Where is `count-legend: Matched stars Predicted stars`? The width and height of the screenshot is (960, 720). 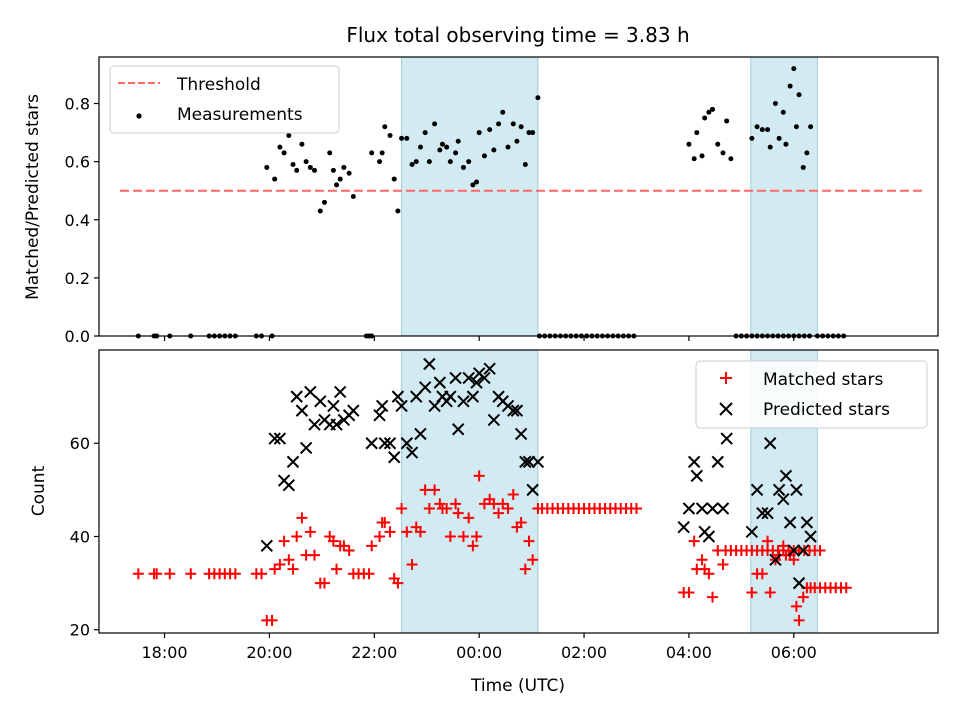
count-legend: Matched stars Predicted stars is located at coordinates (811, 394).